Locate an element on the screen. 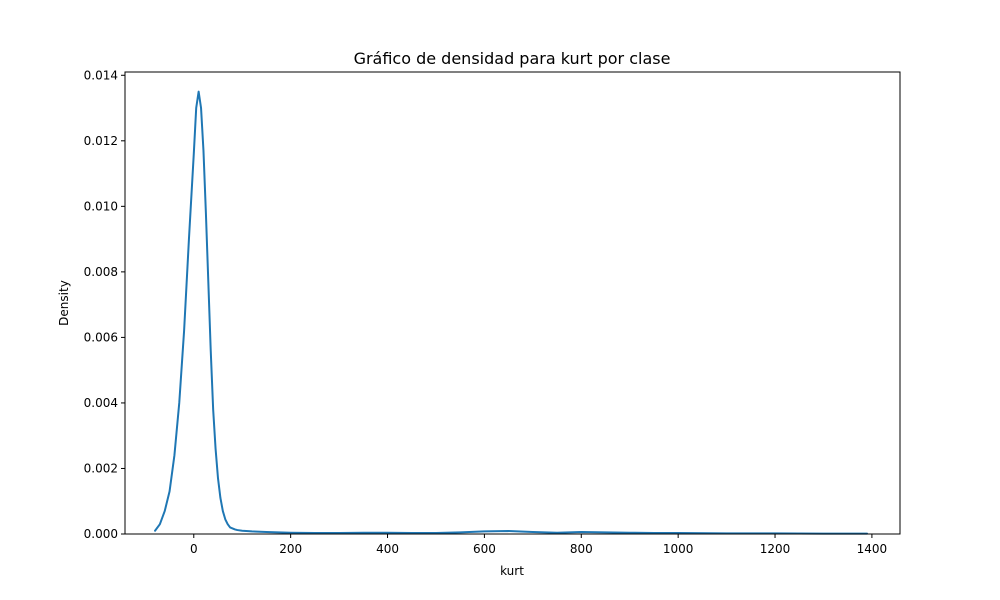 The image size is (1000, 600). y-axis: 0.000 0.002 0.004 0.006 0.008 0.010 0.012 0.014 is located at coordinates (104, 304).